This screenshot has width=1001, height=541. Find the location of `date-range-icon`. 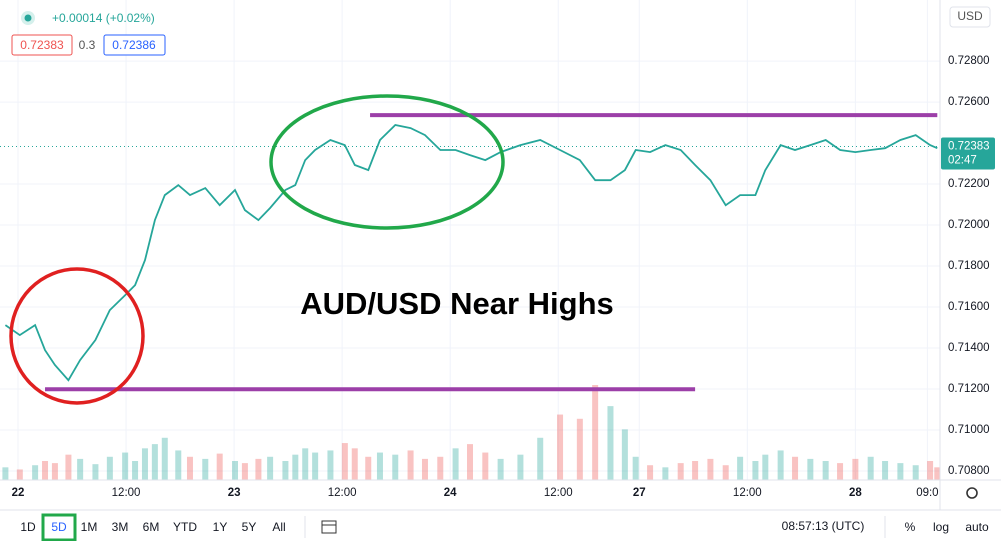

date-range-icon is located at coordinates (329, 527).